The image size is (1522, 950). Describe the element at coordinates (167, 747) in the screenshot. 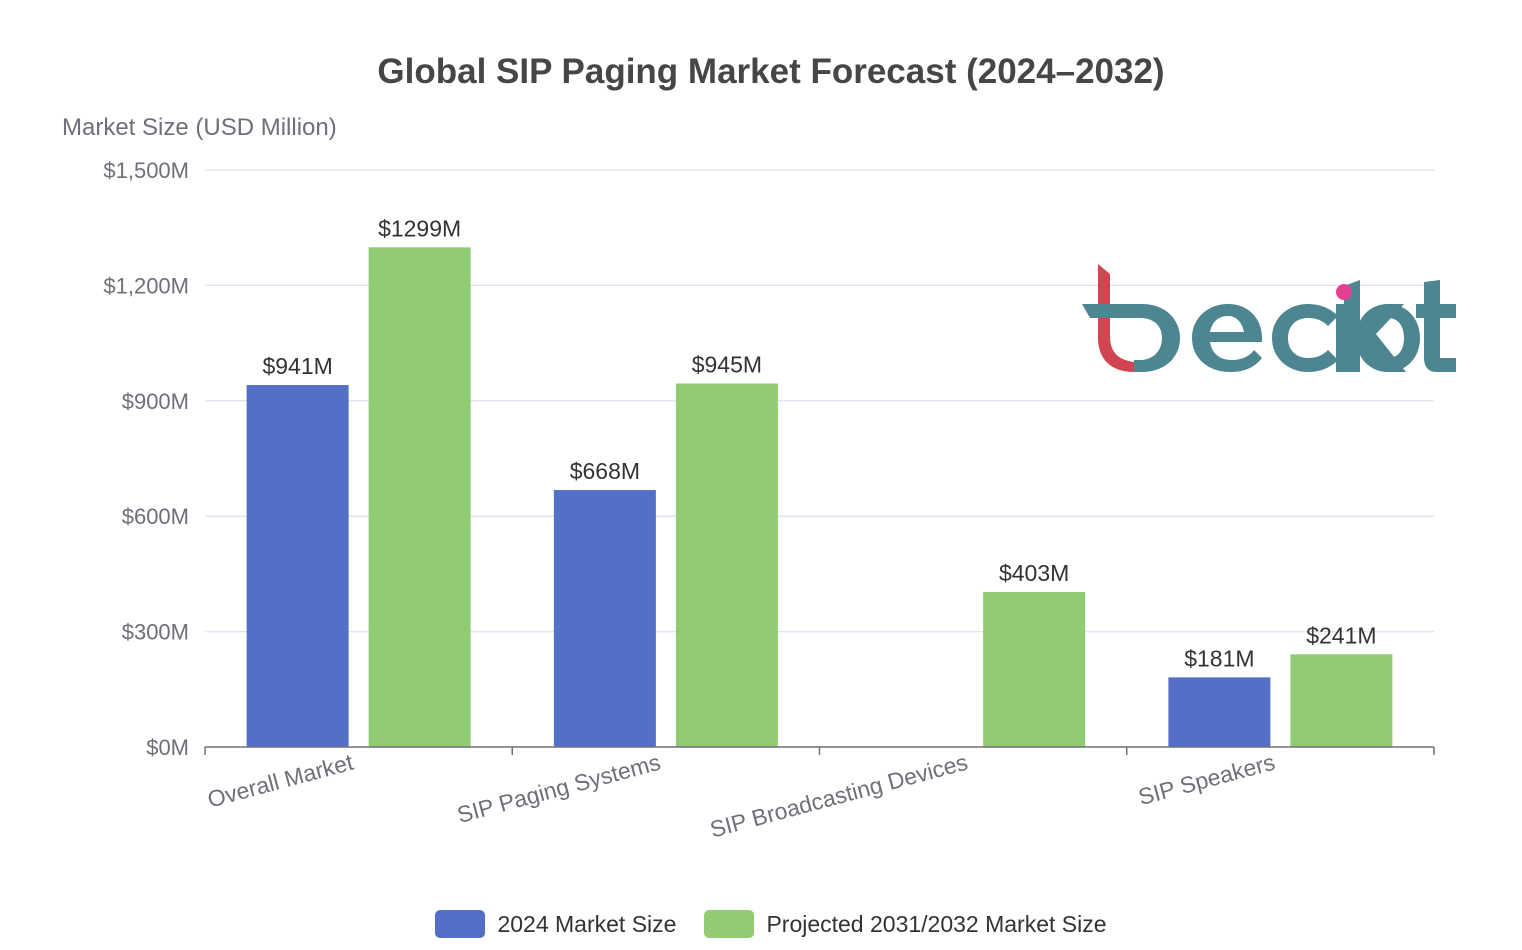

I see `y-tick-label: $0M` at that location.